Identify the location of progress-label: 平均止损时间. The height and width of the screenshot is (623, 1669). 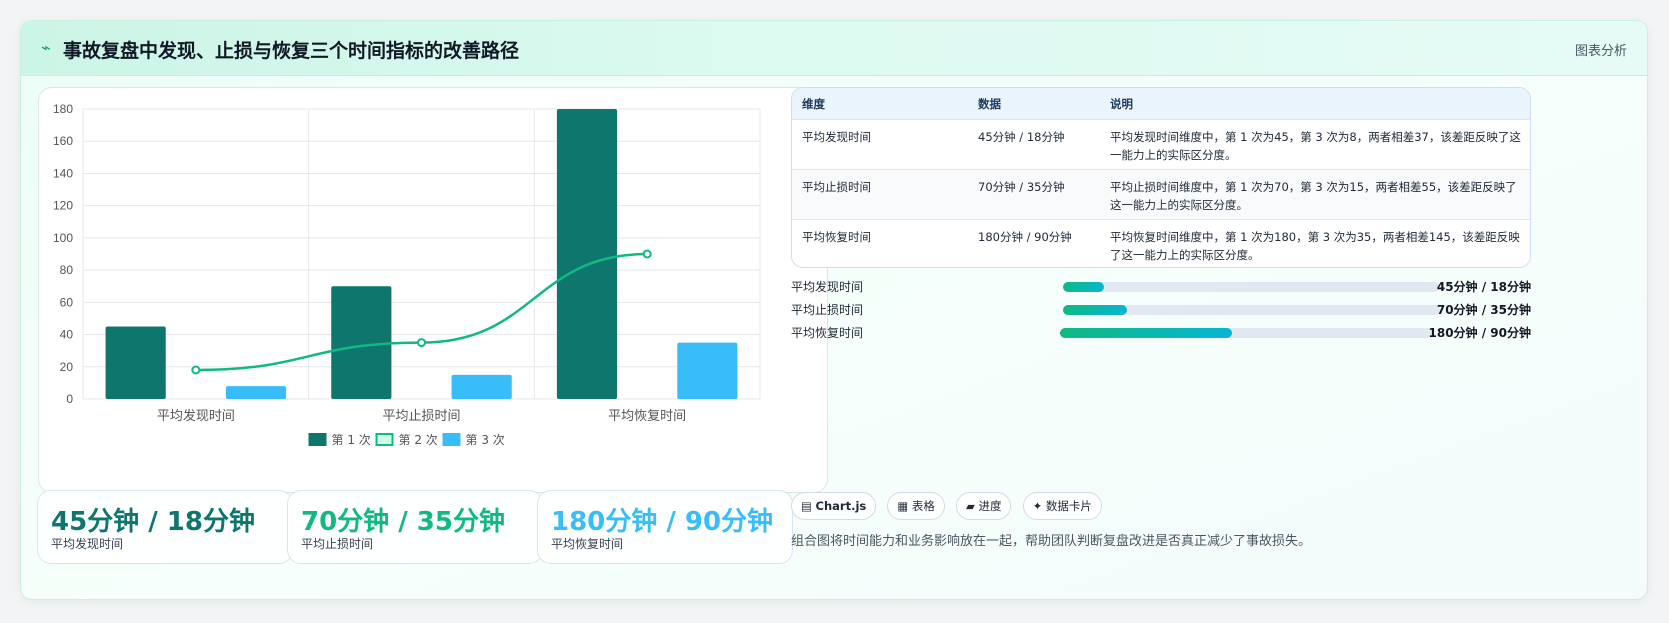
(827, 310).